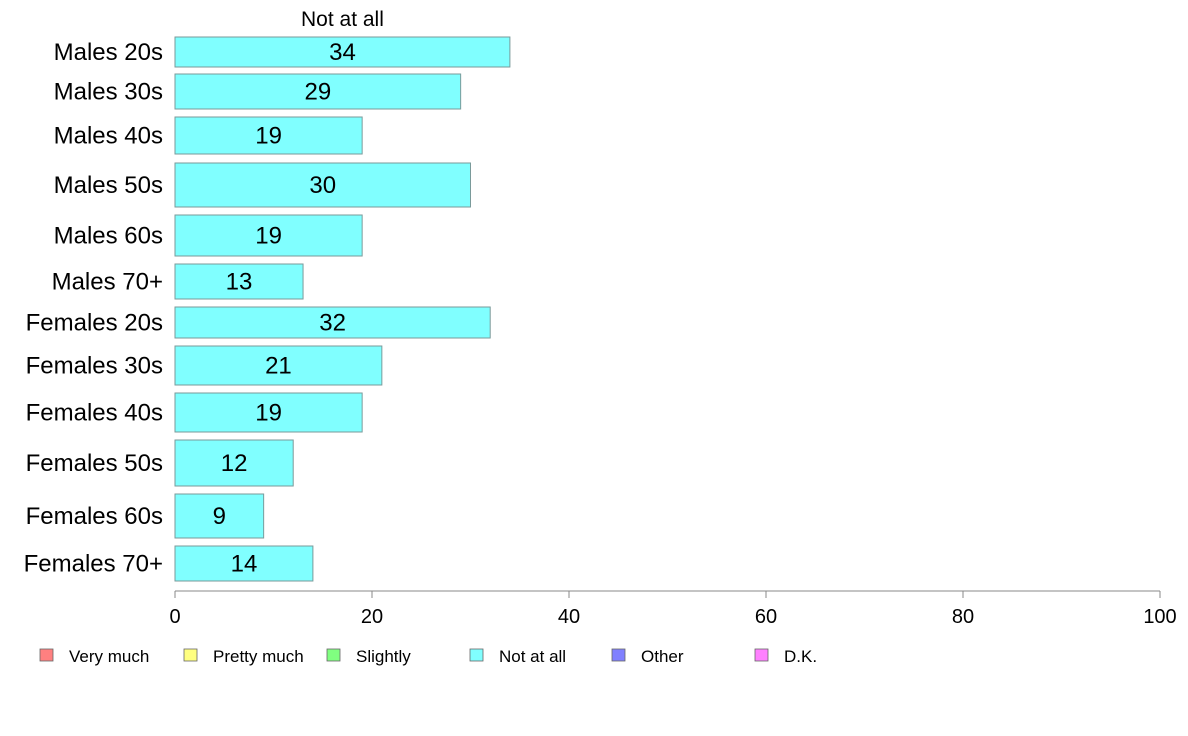 Image resolution: width=1188 pixels, height=736 pixels. I want to click on value-label: 21, so click(278, 366).